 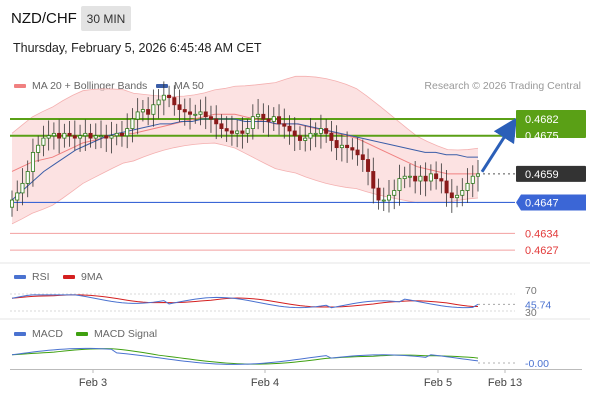 What do you see at coordinates (244, 144) in the screenshot?
I see `ma20-line` at bounding box center [244, 144].